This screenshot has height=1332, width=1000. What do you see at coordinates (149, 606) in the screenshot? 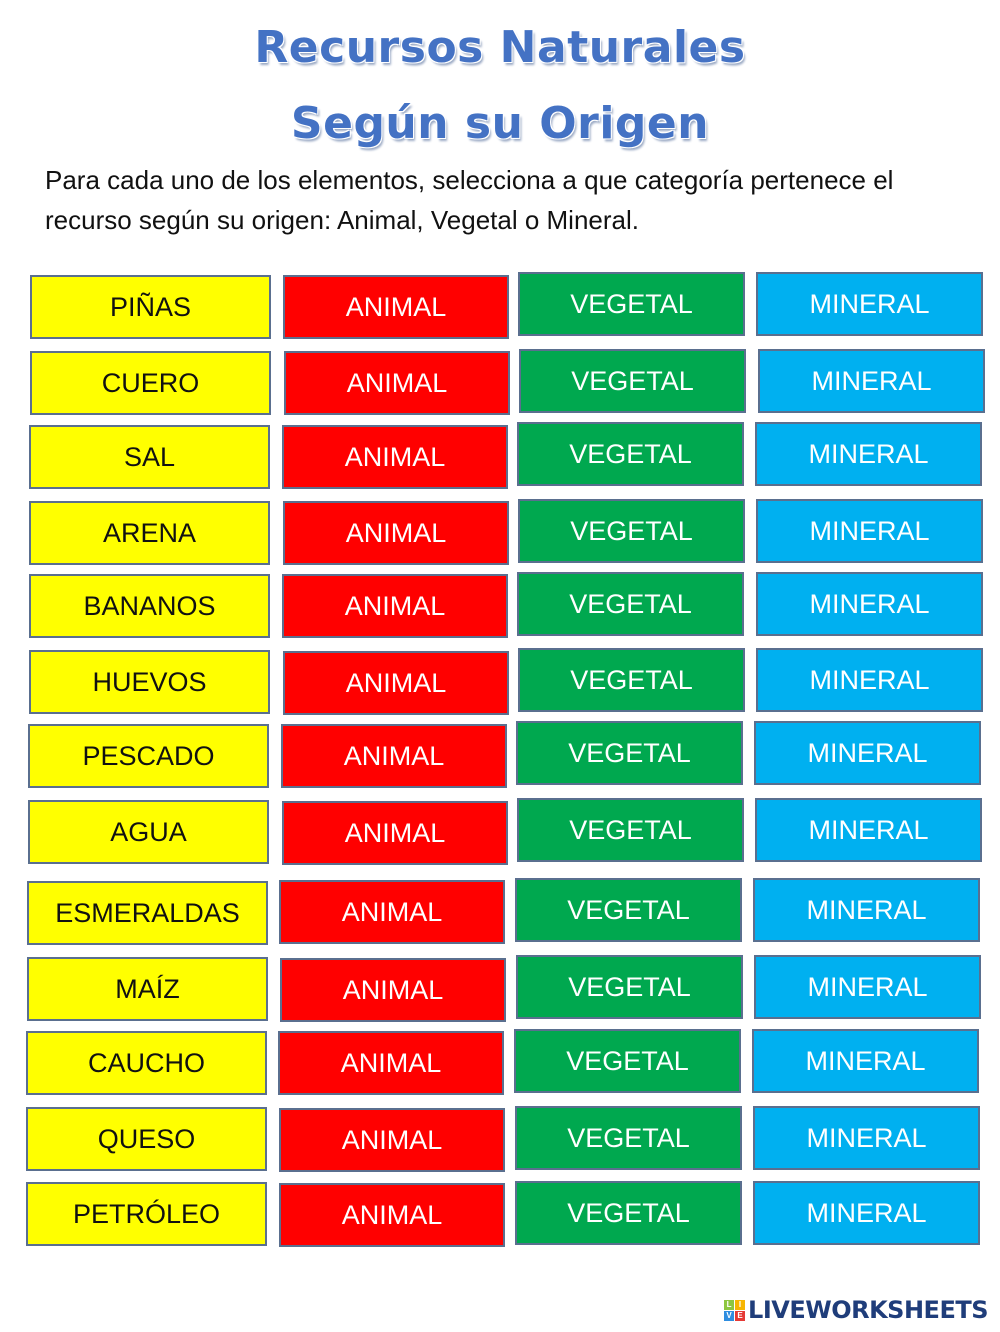
I see `resource-item: BANANOS` at bounding box center [149, 606].